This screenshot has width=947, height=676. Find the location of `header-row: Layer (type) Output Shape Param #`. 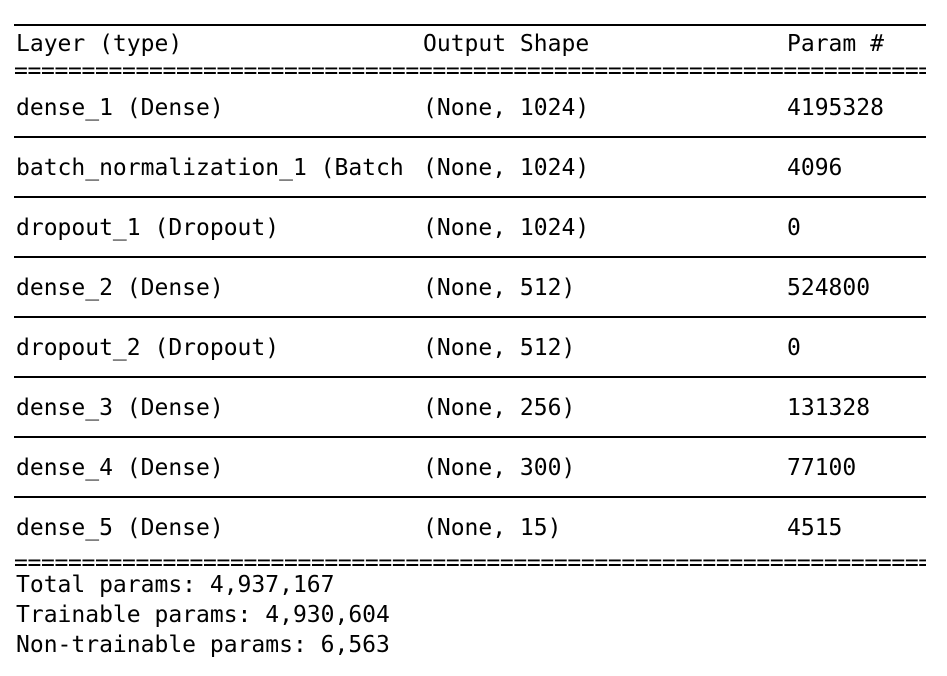

header-row: Layer (type) Output Shape Param # is located at coordinates (470, 45).